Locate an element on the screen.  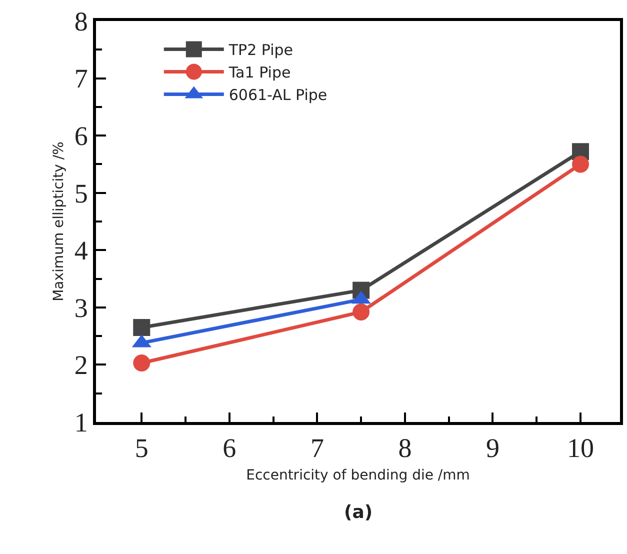
x-tick-label: 6 is located at coordinates (229, 448).